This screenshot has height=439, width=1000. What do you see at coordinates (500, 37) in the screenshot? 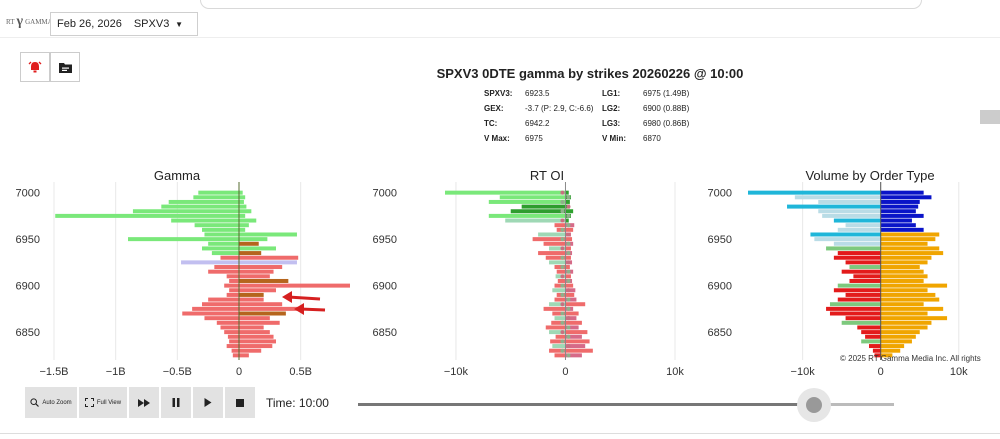
I see `divider` at bounding box center [500, 37].